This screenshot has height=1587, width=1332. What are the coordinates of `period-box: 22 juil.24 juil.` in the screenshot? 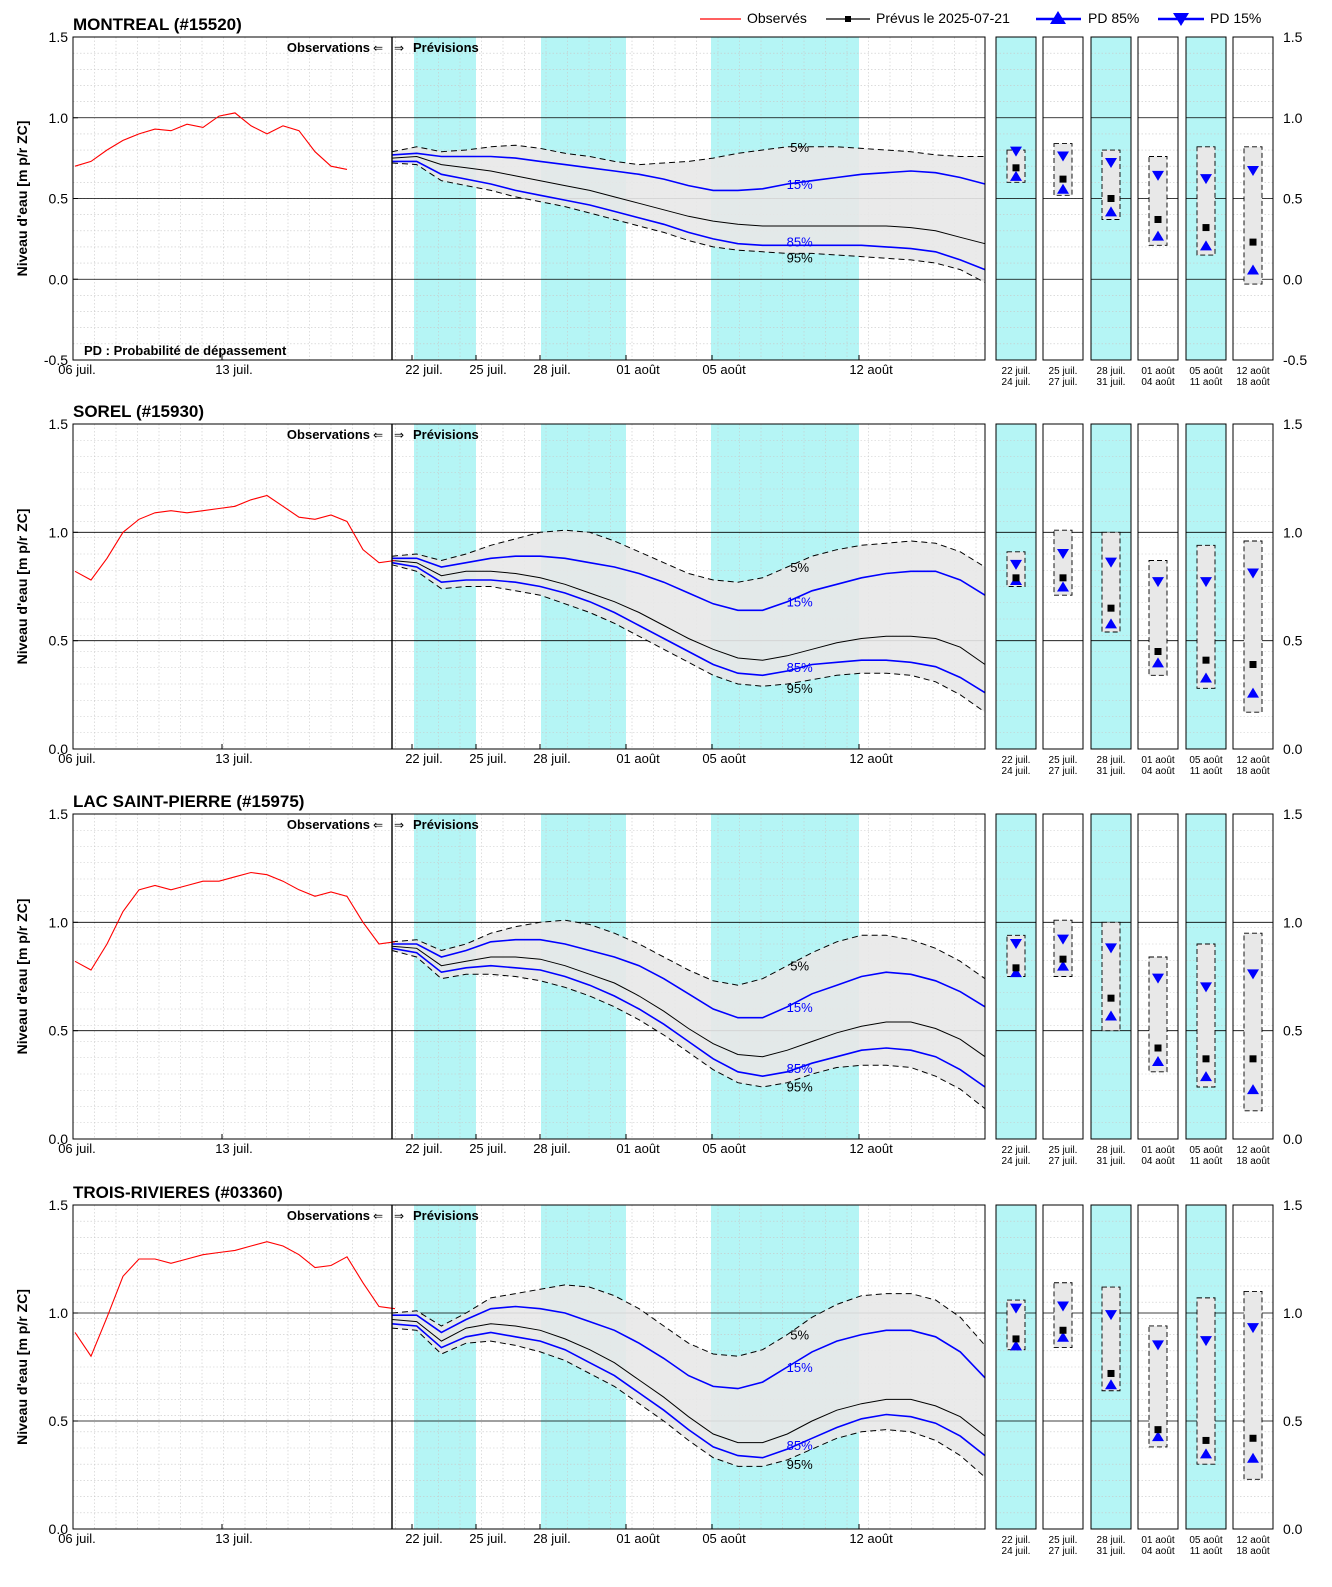 It's located at (1016, 212).